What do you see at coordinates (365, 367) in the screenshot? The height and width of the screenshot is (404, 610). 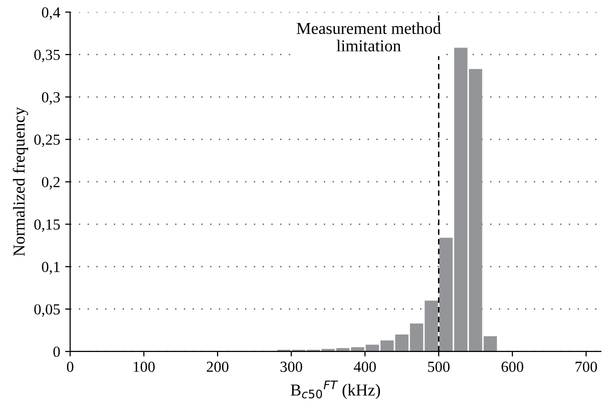 I see `x-tick-label: 400` at bounding box center [365, 367].